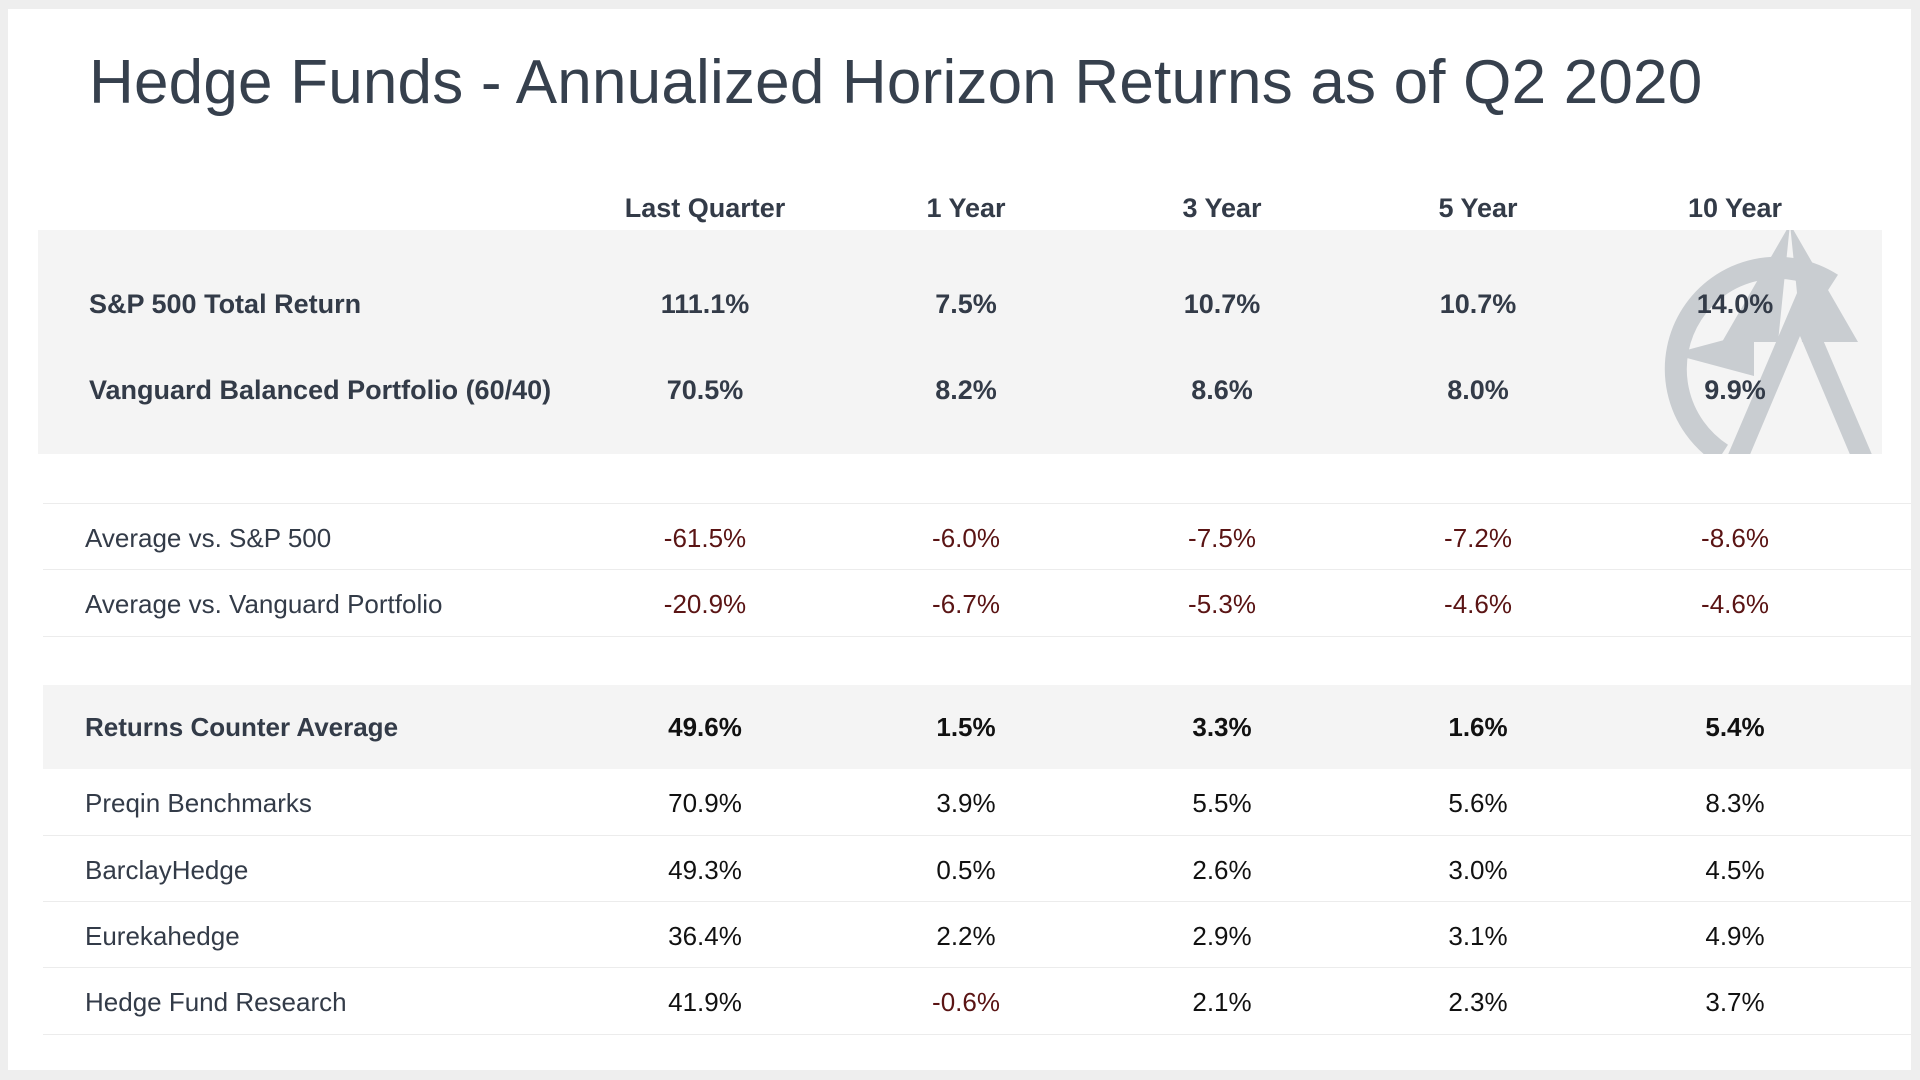 The height and width of the screenshot is (1080, 1920). Describe the element at coordinates (1735, 936) in the screenshot. I see `value-cell: 4.9%` at that location.